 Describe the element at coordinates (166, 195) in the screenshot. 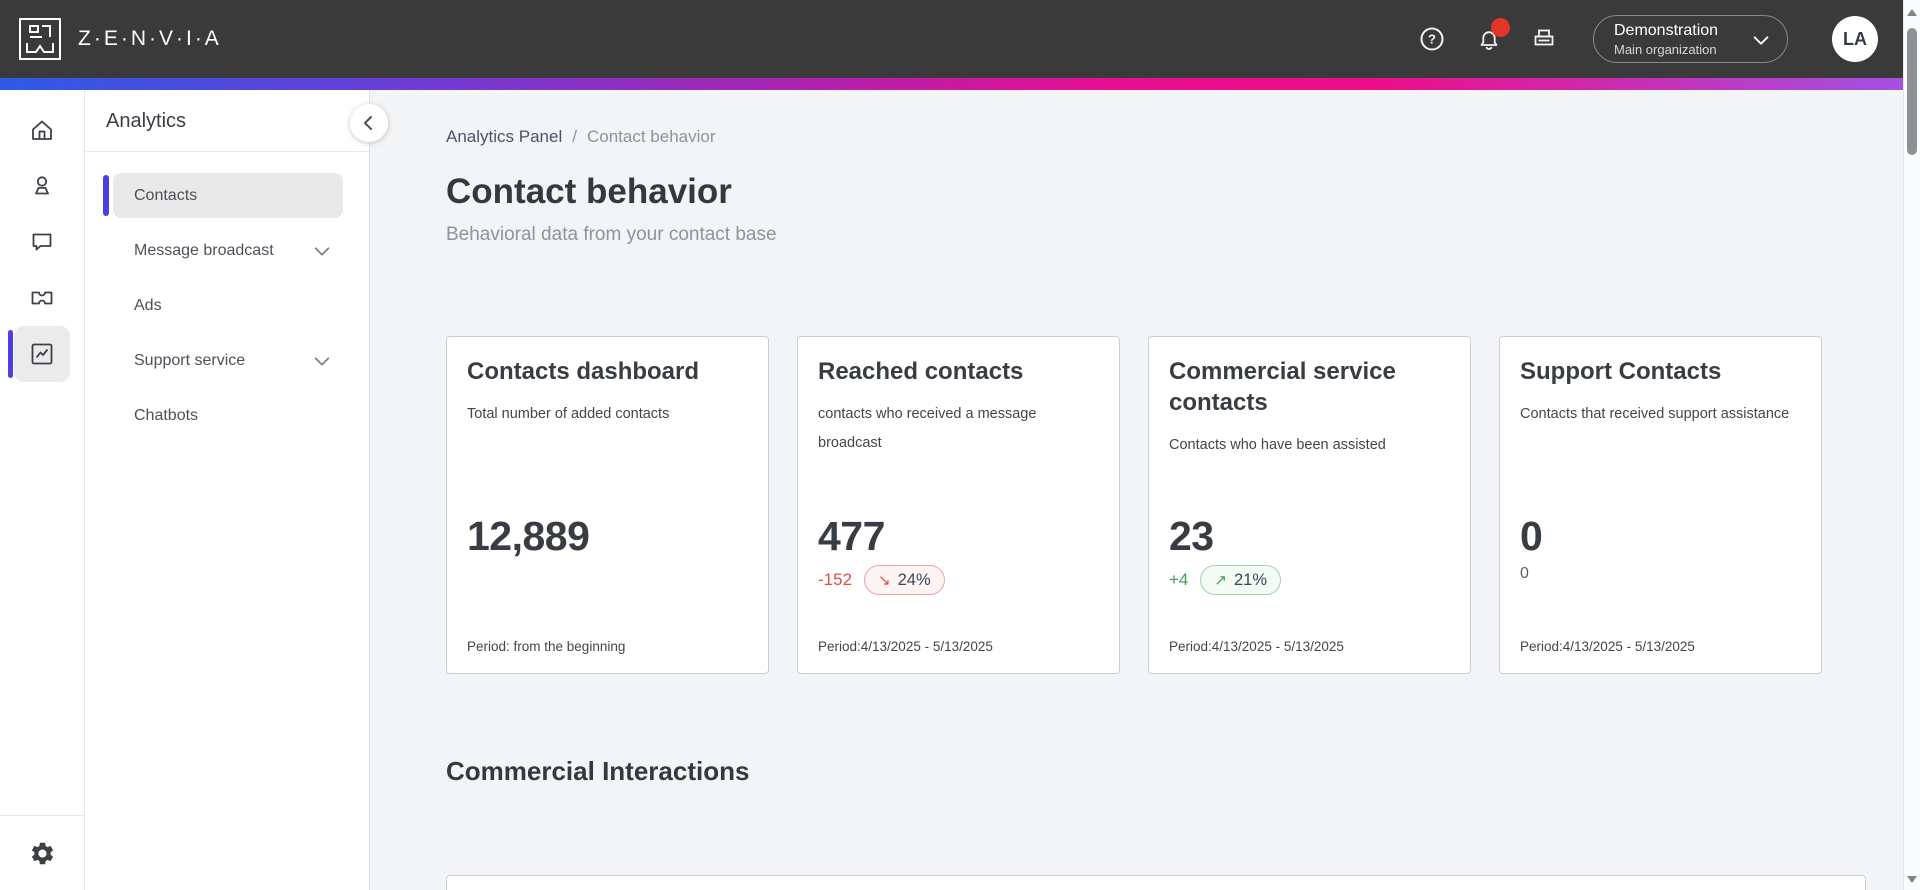

I see `menu-item-label: Contacts` at that location.